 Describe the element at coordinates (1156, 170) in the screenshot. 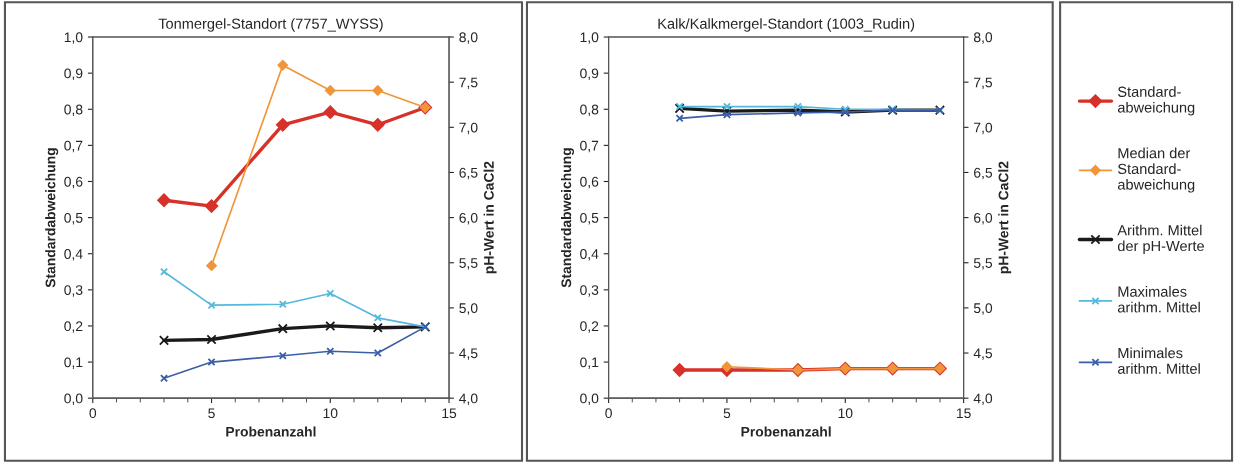

I see `legend-label: Median der Standard- abweichung` at that location.